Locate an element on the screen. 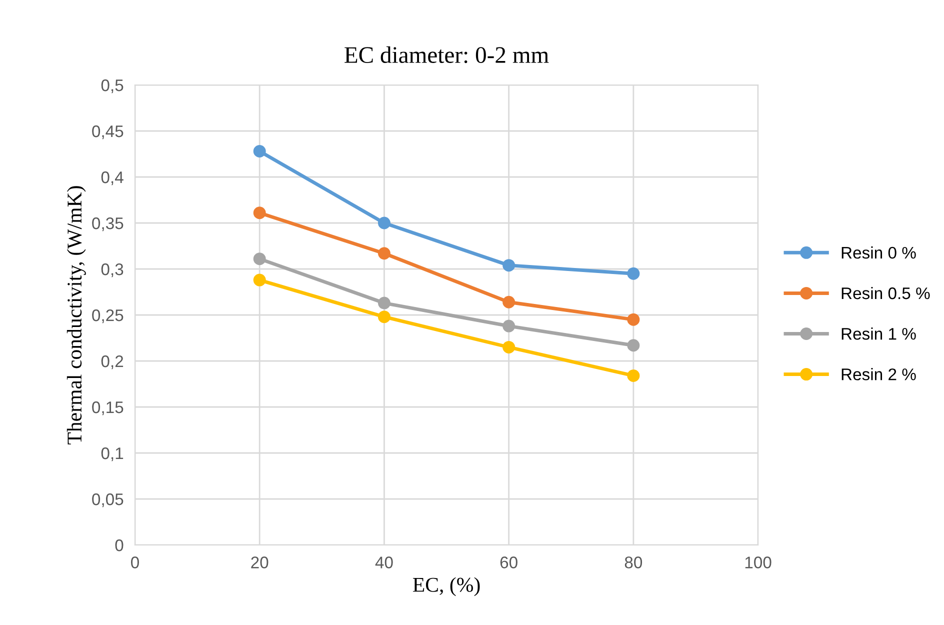 The height and width of the screenshot is (625, 944). x-tick-label: 100 is located at coordinates (758, 562).